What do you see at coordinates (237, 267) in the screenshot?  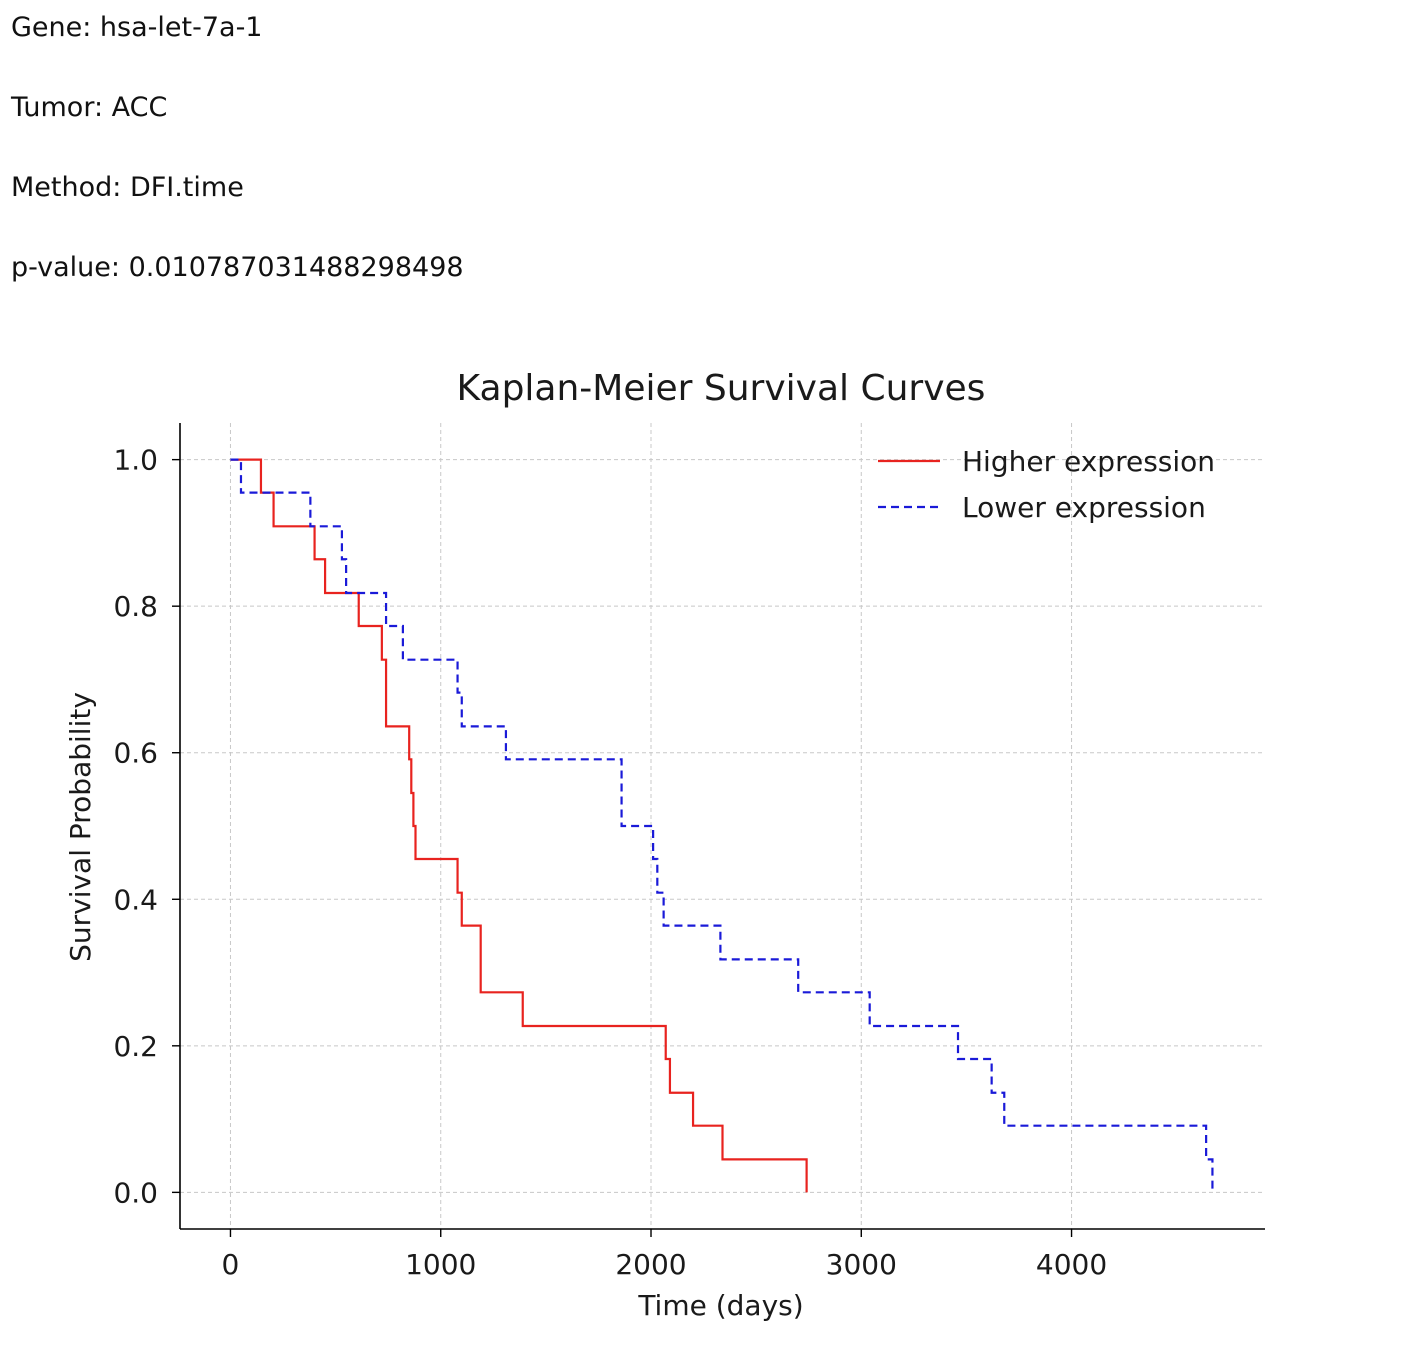 I see `pvalue-label: p-value: 0.010787031488298498` at bounding box center [237, 267].